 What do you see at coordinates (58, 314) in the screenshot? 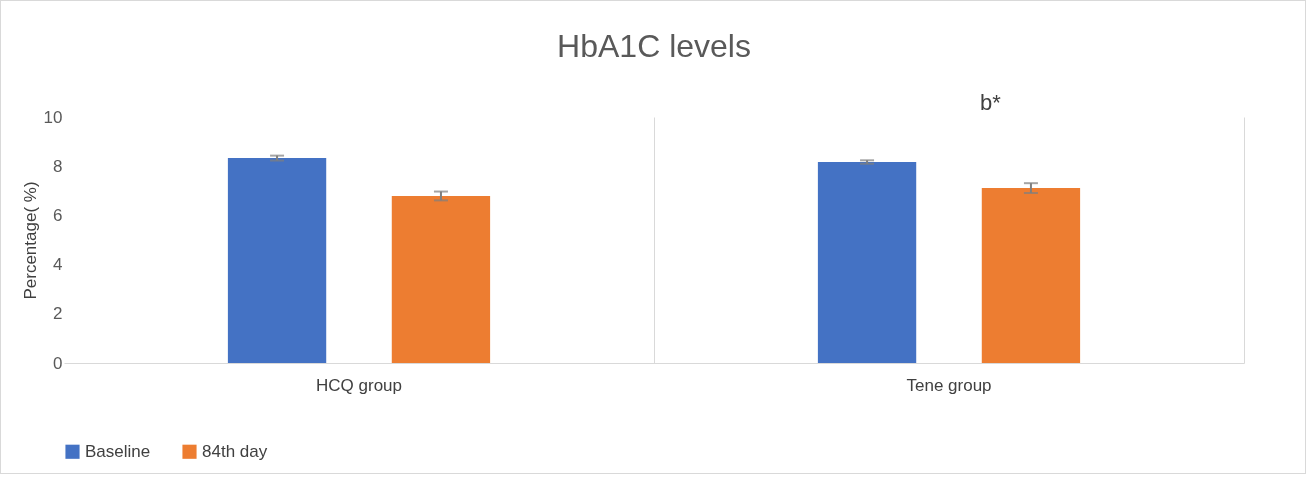
I see `y-tick-label: 2` at bounding box center [58, 314].